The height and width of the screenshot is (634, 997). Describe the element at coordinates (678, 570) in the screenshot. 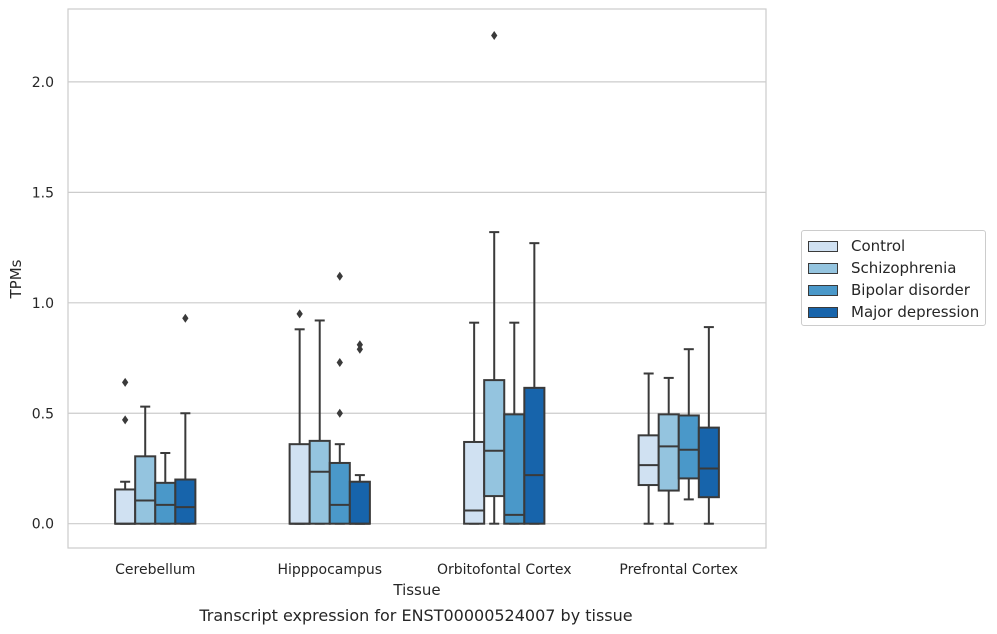

I see `x-tick-label-prefrontal-cortex: Prefrontal Cortex` at that location.